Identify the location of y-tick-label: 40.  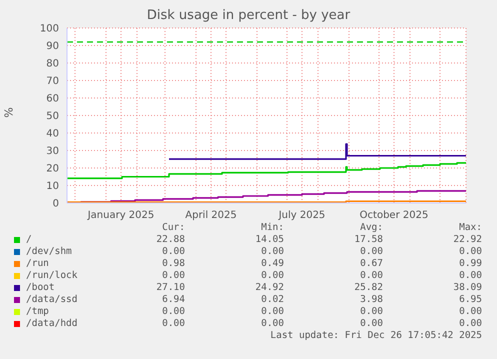
(52, 134).